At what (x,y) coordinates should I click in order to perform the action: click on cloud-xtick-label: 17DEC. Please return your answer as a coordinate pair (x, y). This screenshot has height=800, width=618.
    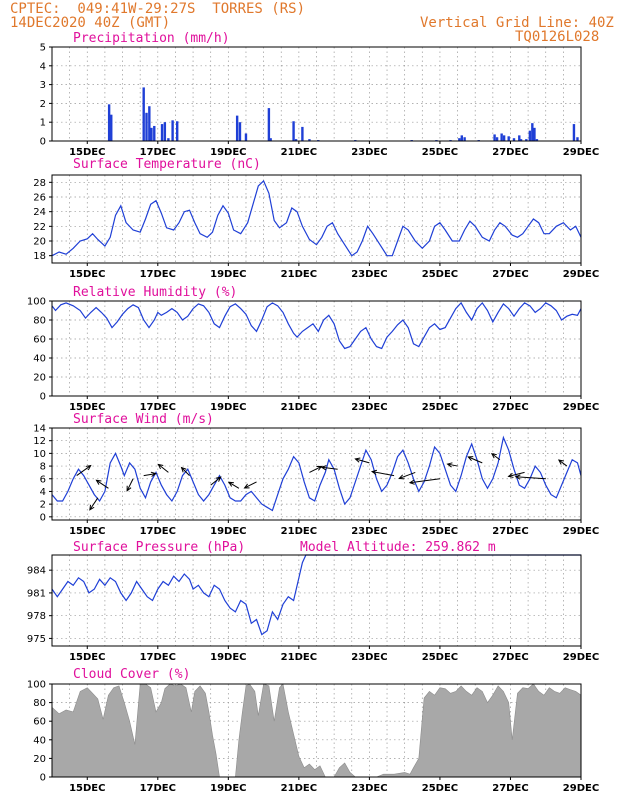
    Looking at the image, I should click on (158, 788).